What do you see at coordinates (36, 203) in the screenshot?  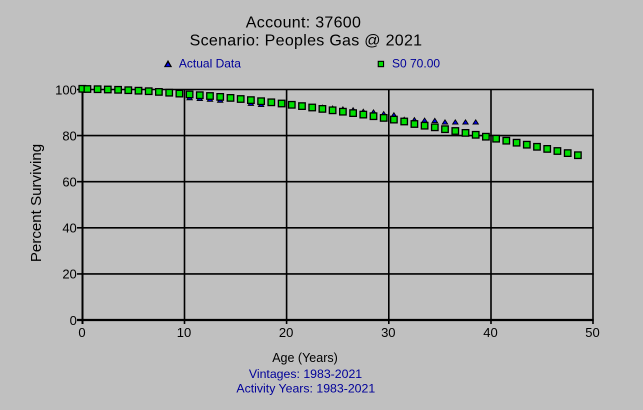 I see `svg-text: Percent Surviving` at bounding box center [36, 203].